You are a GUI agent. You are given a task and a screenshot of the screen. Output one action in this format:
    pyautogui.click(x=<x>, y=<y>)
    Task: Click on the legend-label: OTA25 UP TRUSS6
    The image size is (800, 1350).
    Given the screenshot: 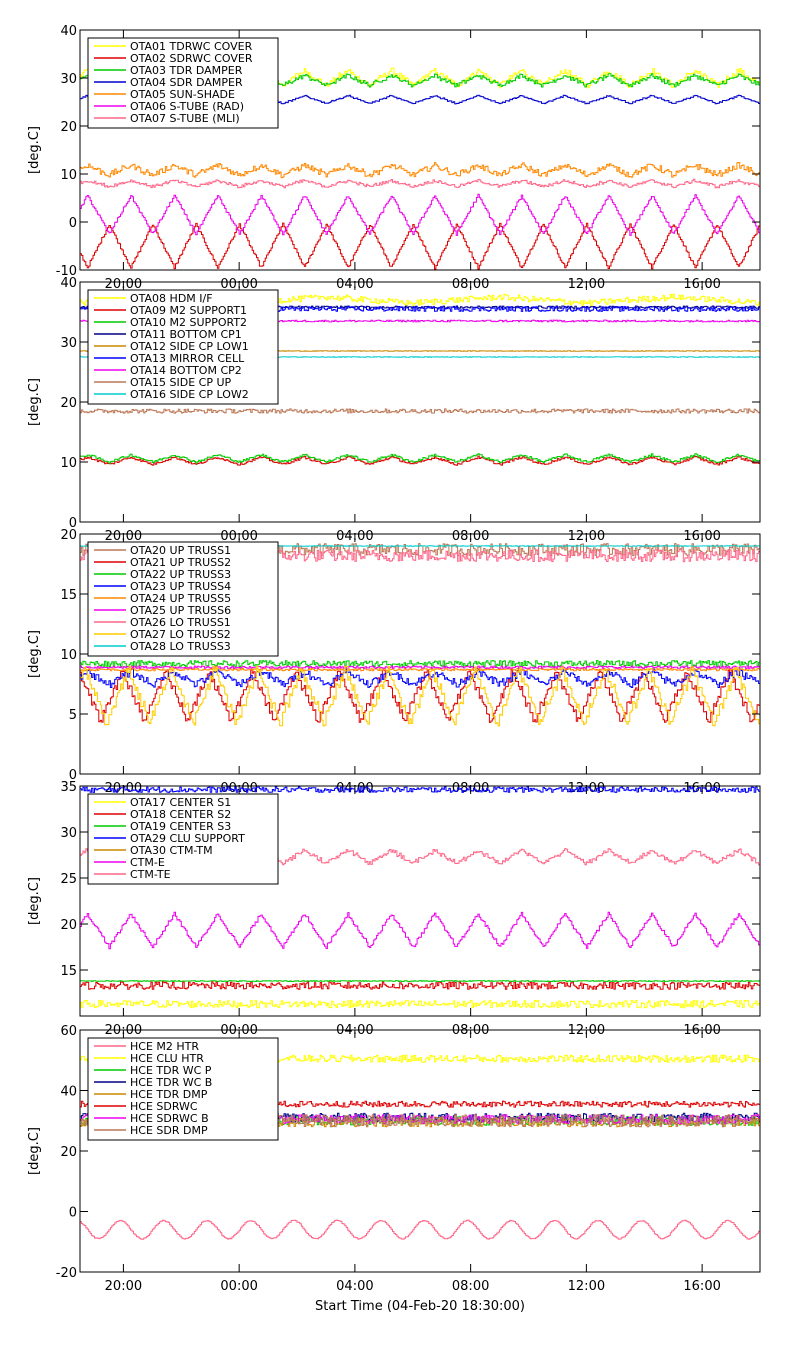 What is the action you would take?
    pyautogui.click(x=180, y=610)
    